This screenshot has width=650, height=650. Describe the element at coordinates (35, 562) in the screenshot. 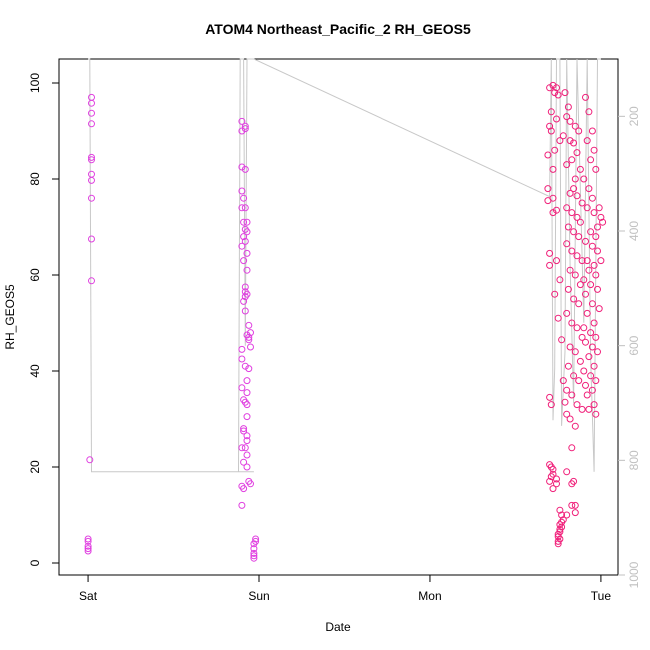

I see `y-tick-label: 0` at that location.